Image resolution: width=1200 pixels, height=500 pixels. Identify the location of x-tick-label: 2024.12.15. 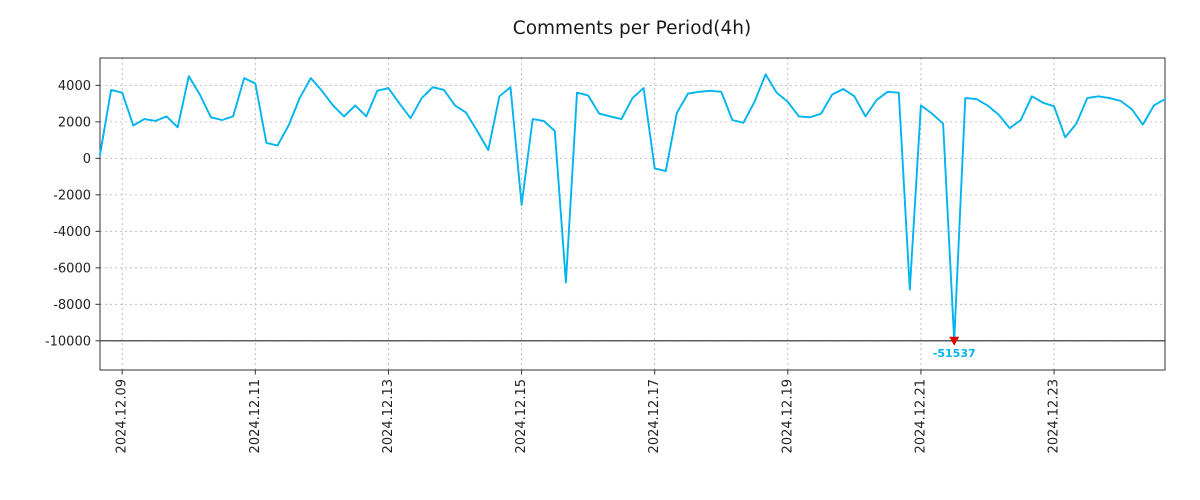
(521, 416).